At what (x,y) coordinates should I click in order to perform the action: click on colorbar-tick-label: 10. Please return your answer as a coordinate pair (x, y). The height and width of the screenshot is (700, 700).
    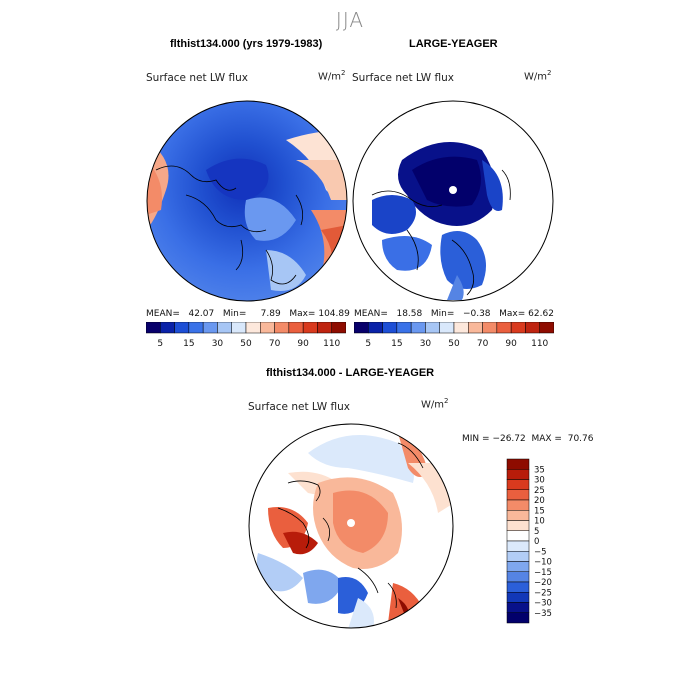
    Looking at the image, I should click on (539, 522).